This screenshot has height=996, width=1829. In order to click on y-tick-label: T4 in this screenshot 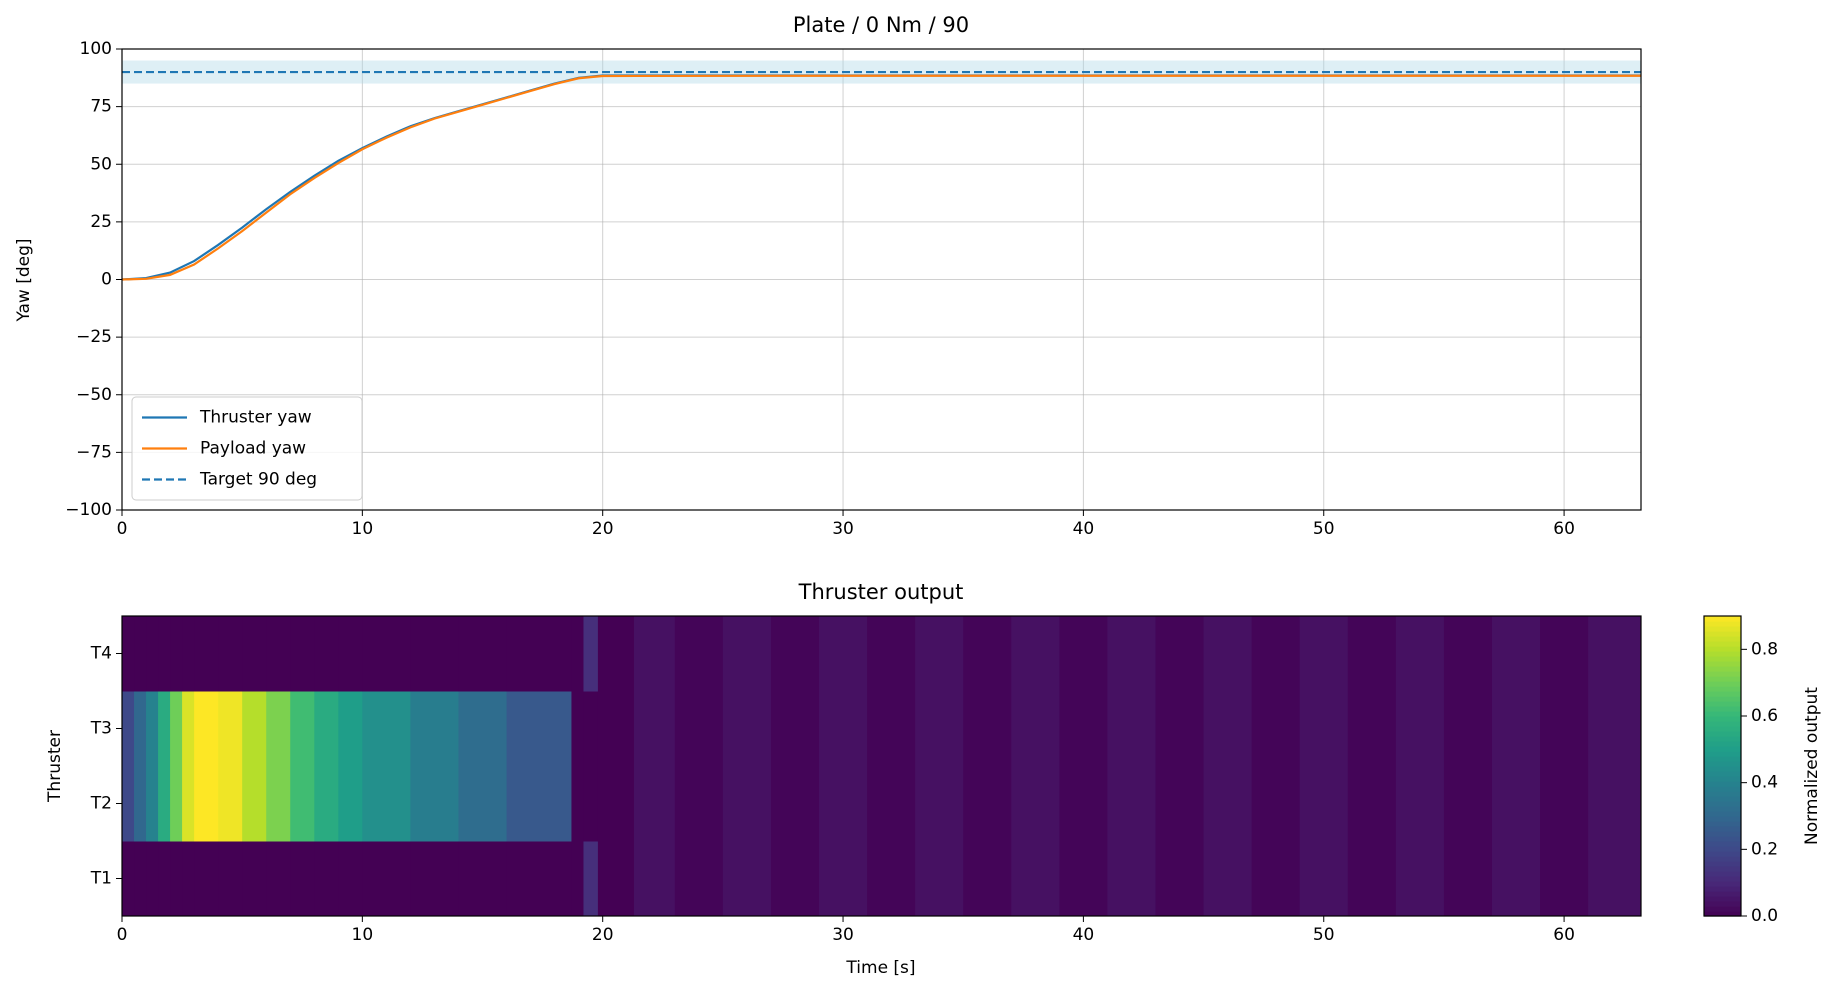, I will do `click(101, 654)`.